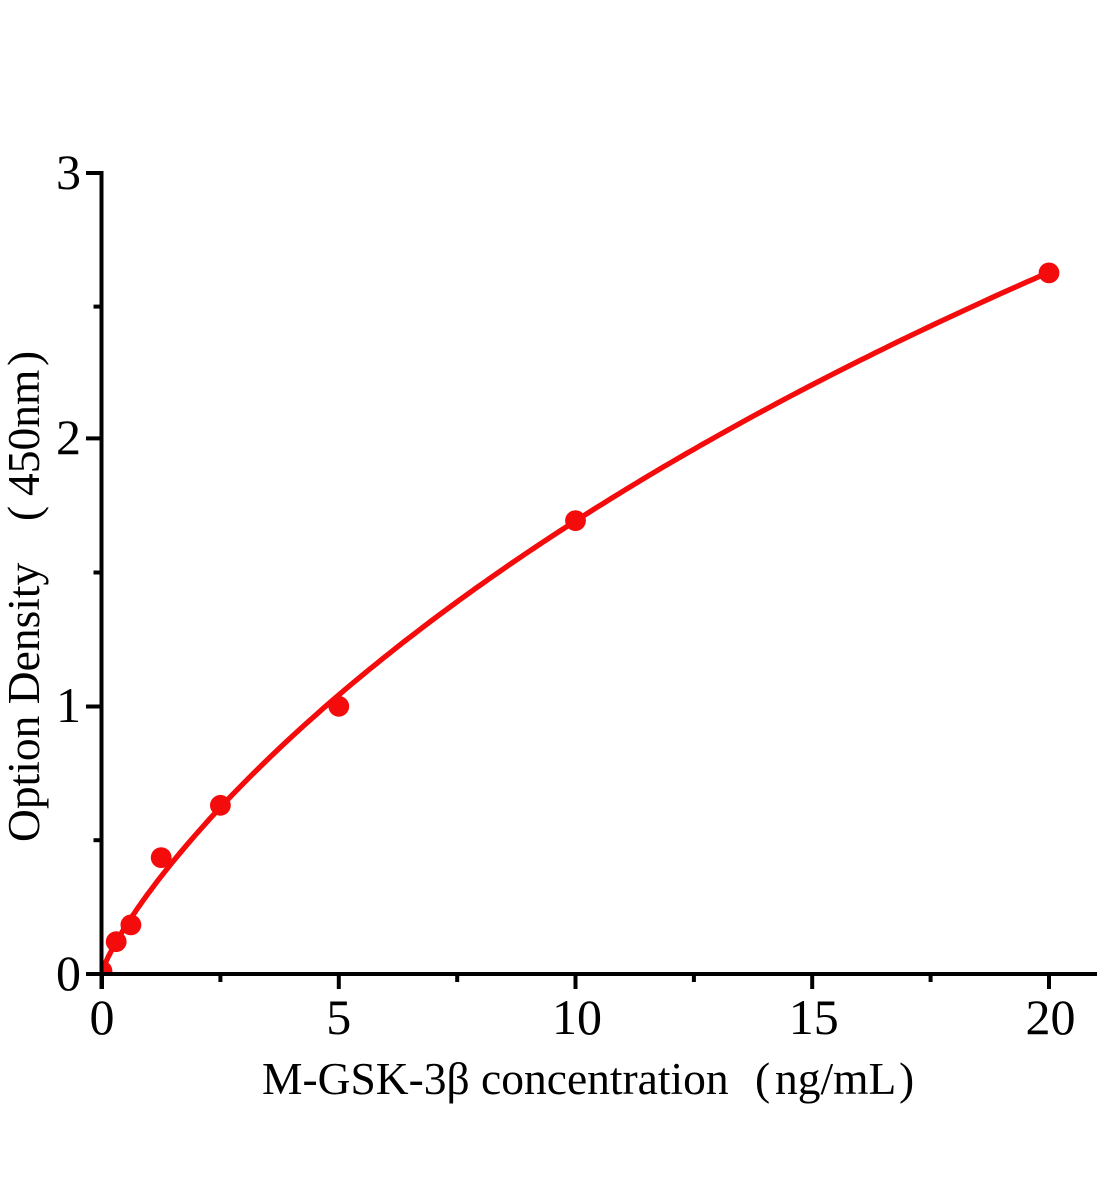 Image resolution: width=1104 pixels, height=1200 pixels. I want to click on svg-text: 5, so click(338, 1017).